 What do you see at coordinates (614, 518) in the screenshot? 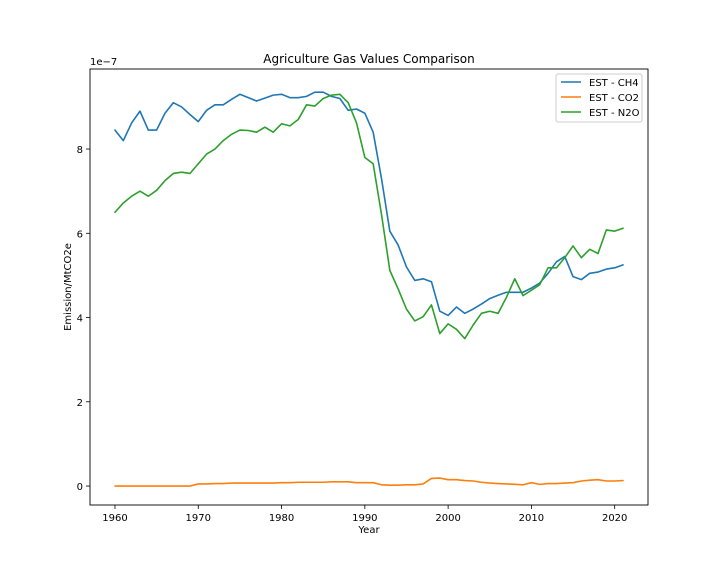
I see `x-tick-label: 2020` at bounding box center [614, 518].